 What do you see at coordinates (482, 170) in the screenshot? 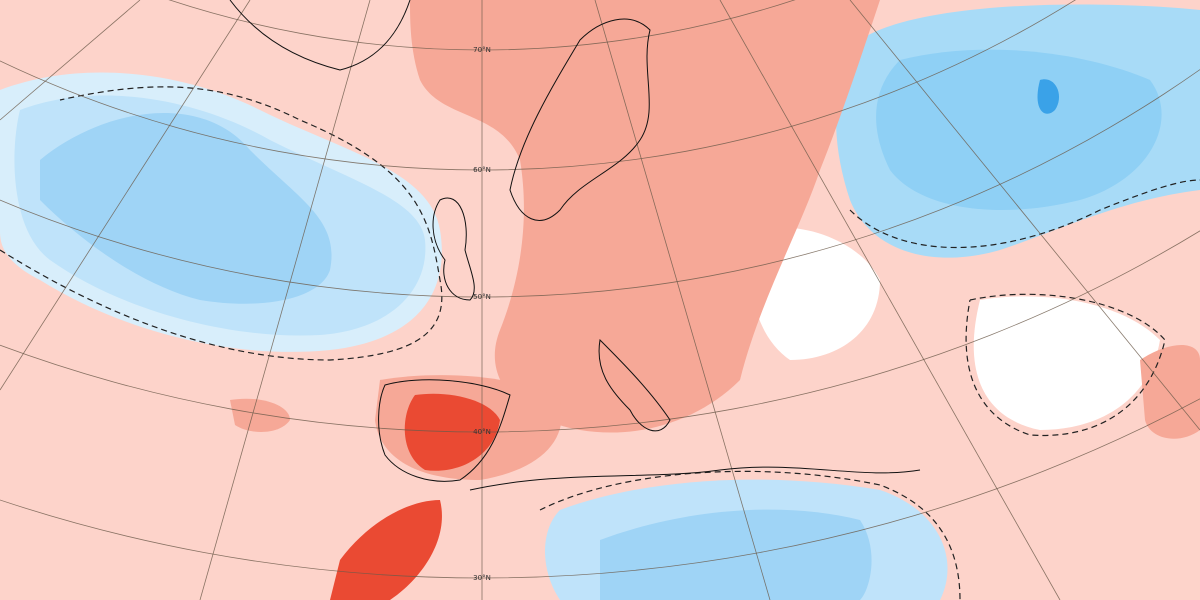
I see `latitude-label: 60°N` at bounding box center [482, 170].